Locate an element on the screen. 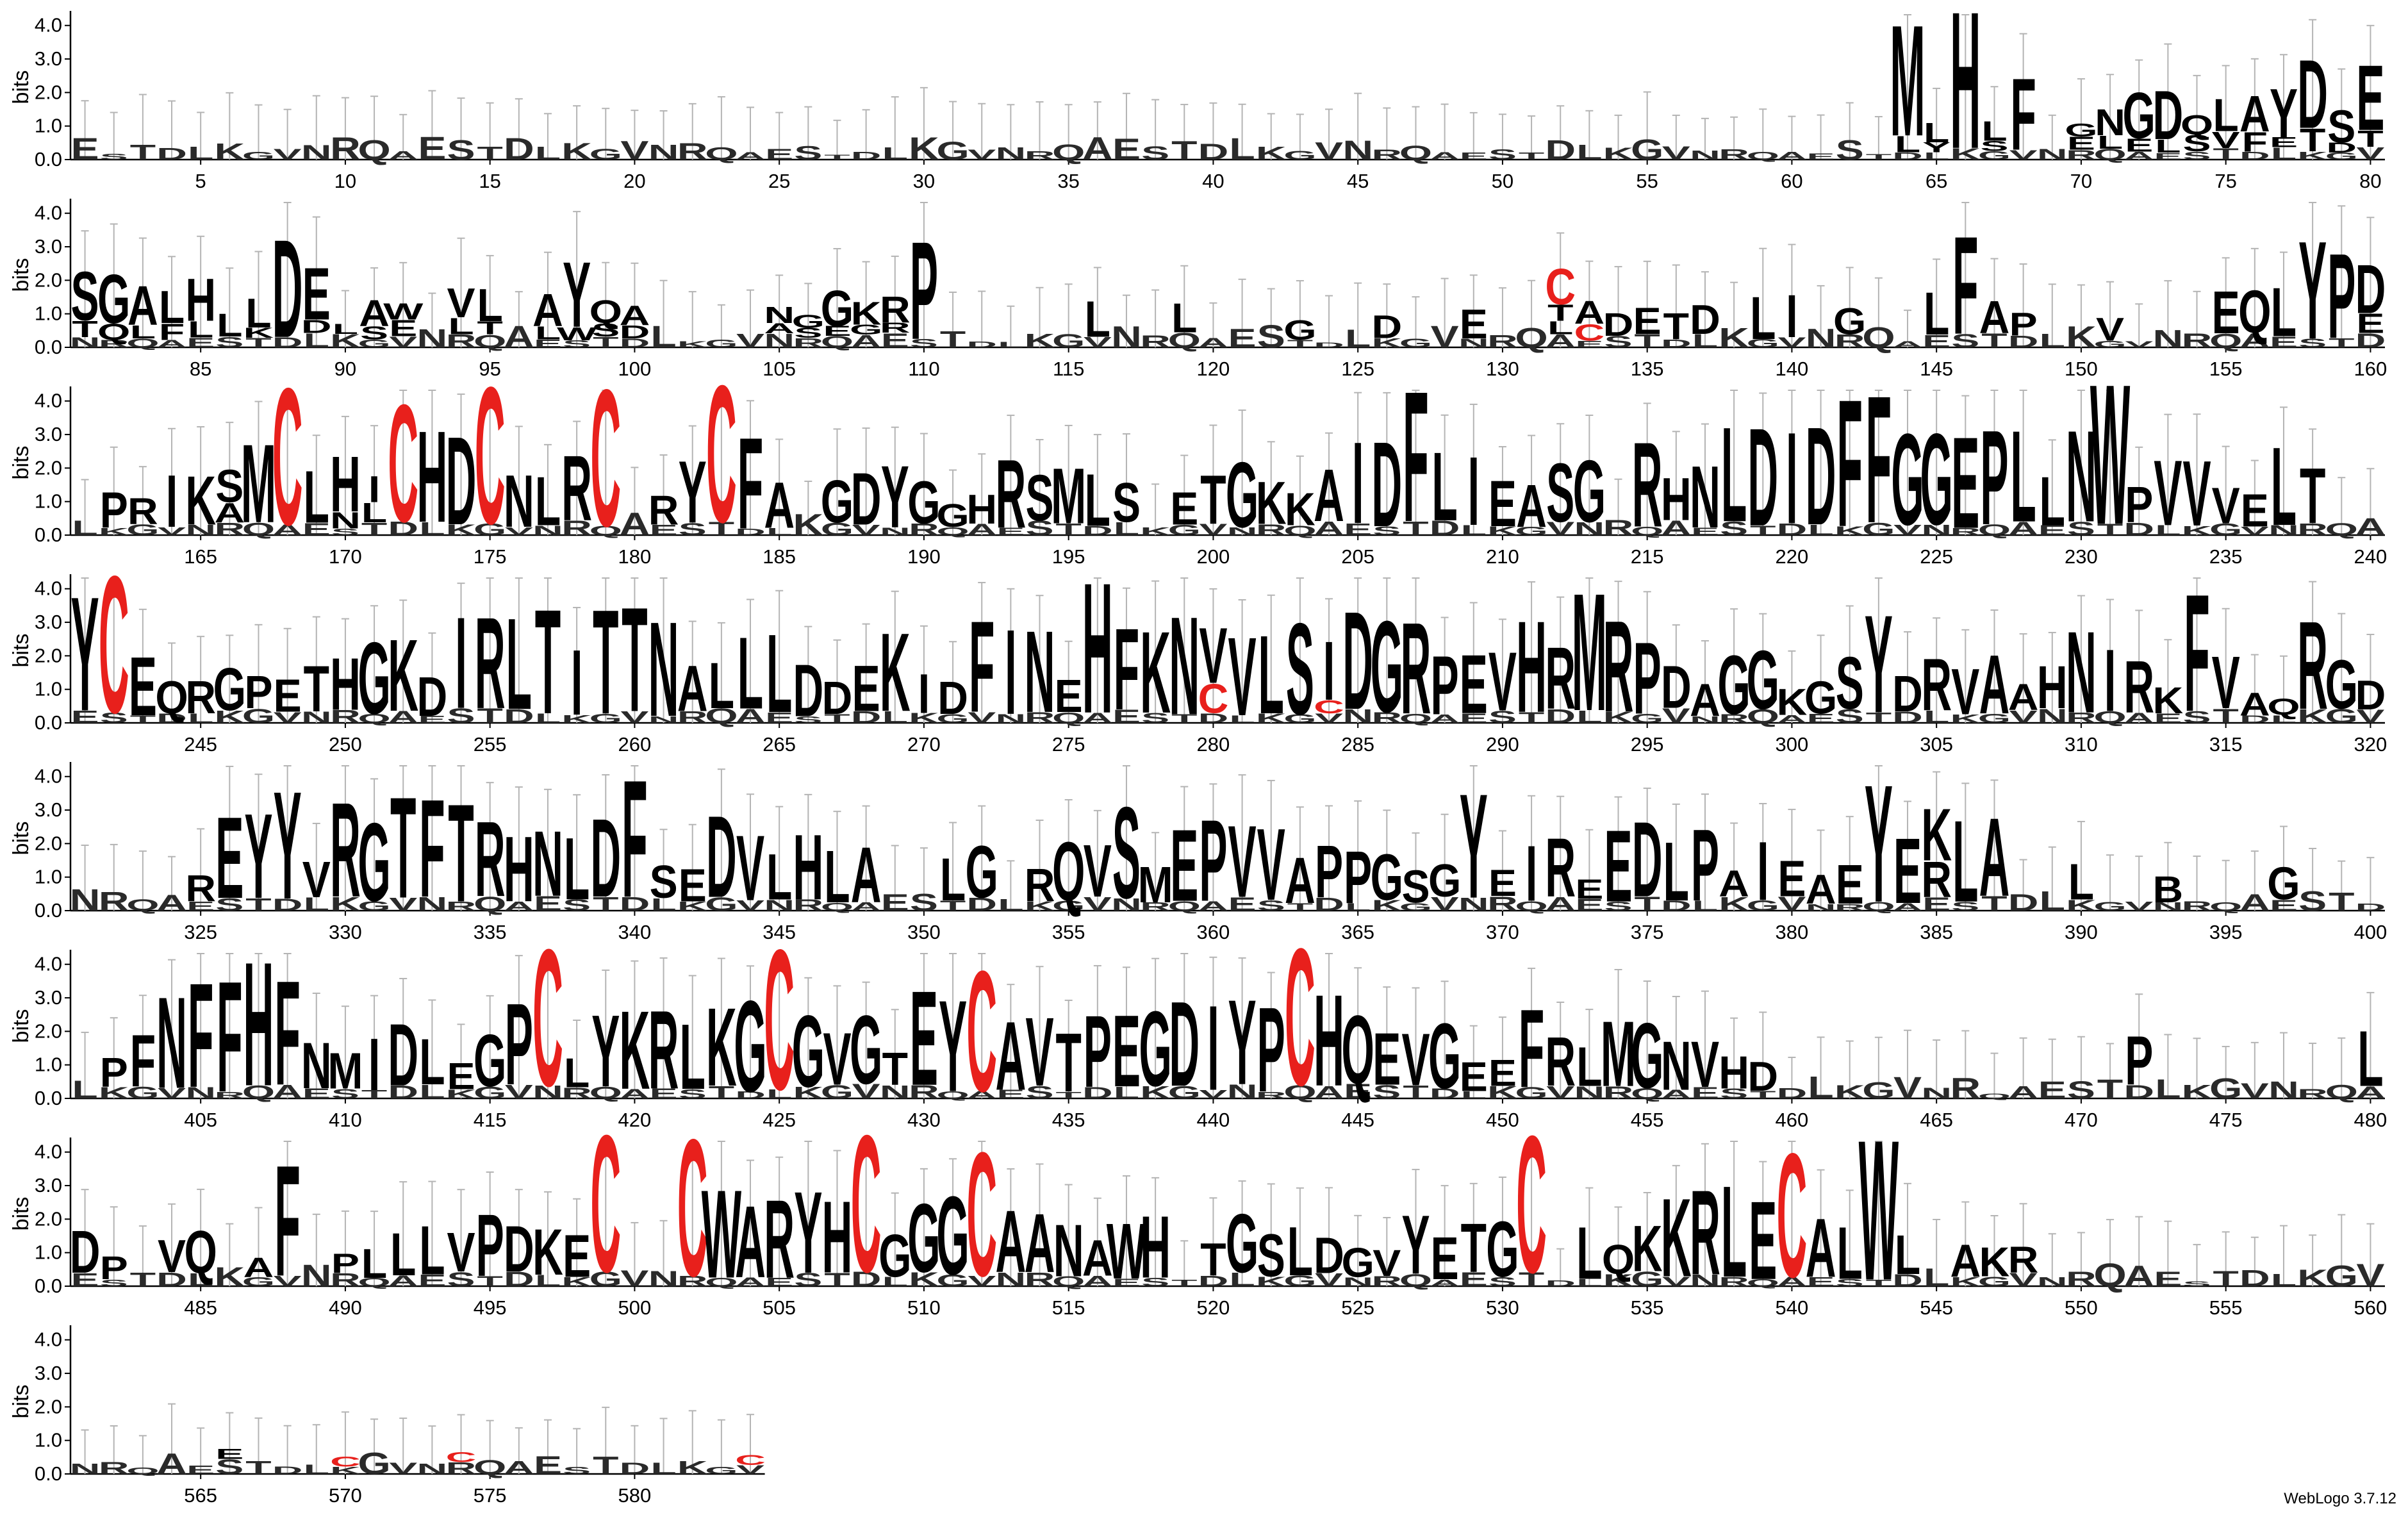  logo-letter-minor: S is located at coordinates (2197, 717).